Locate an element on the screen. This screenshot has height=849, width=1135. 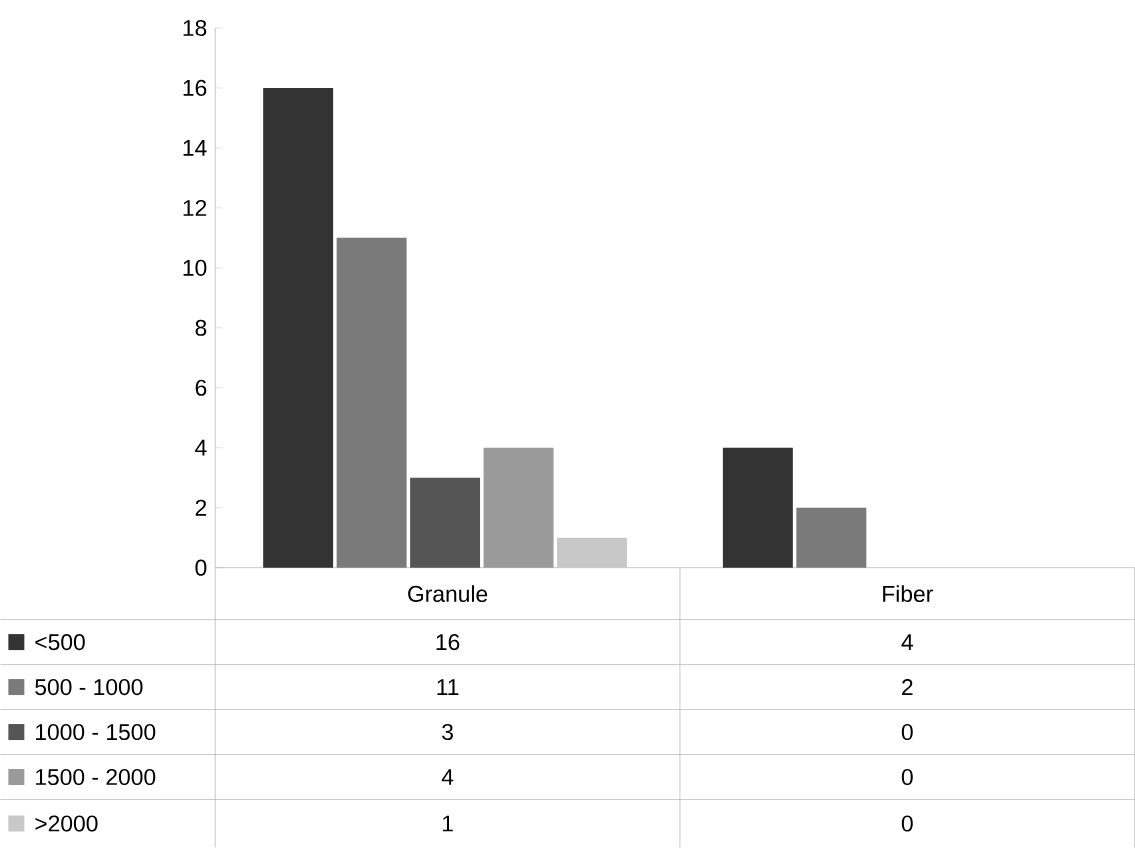
data-label: 1 is located at coordinates (447, 823).